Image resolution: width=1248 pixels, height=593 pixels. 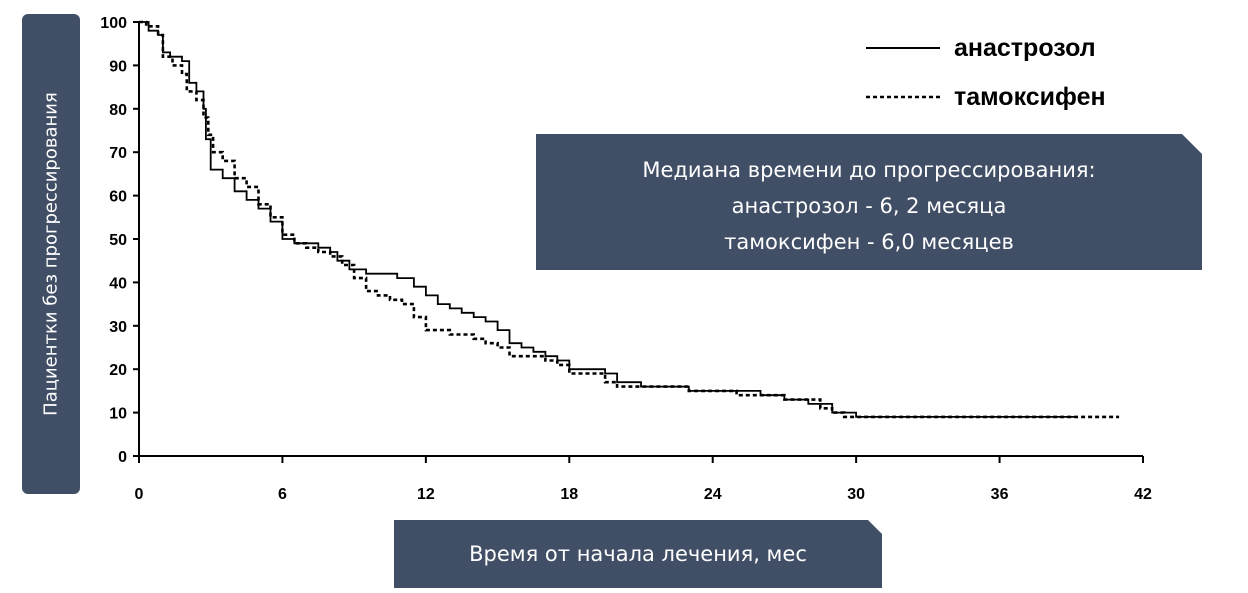 What do you see at coordinates (569, 494) in the screenshot?
I see `x-tick-label: 18` at bounding box center [569, 494].